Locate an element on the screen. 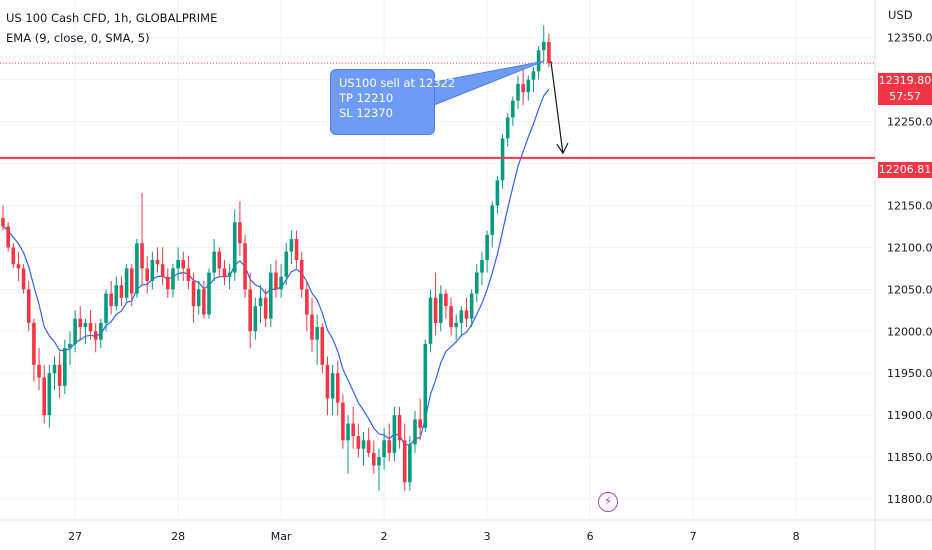  arrow-shaft is located at coordinates (557, 107).